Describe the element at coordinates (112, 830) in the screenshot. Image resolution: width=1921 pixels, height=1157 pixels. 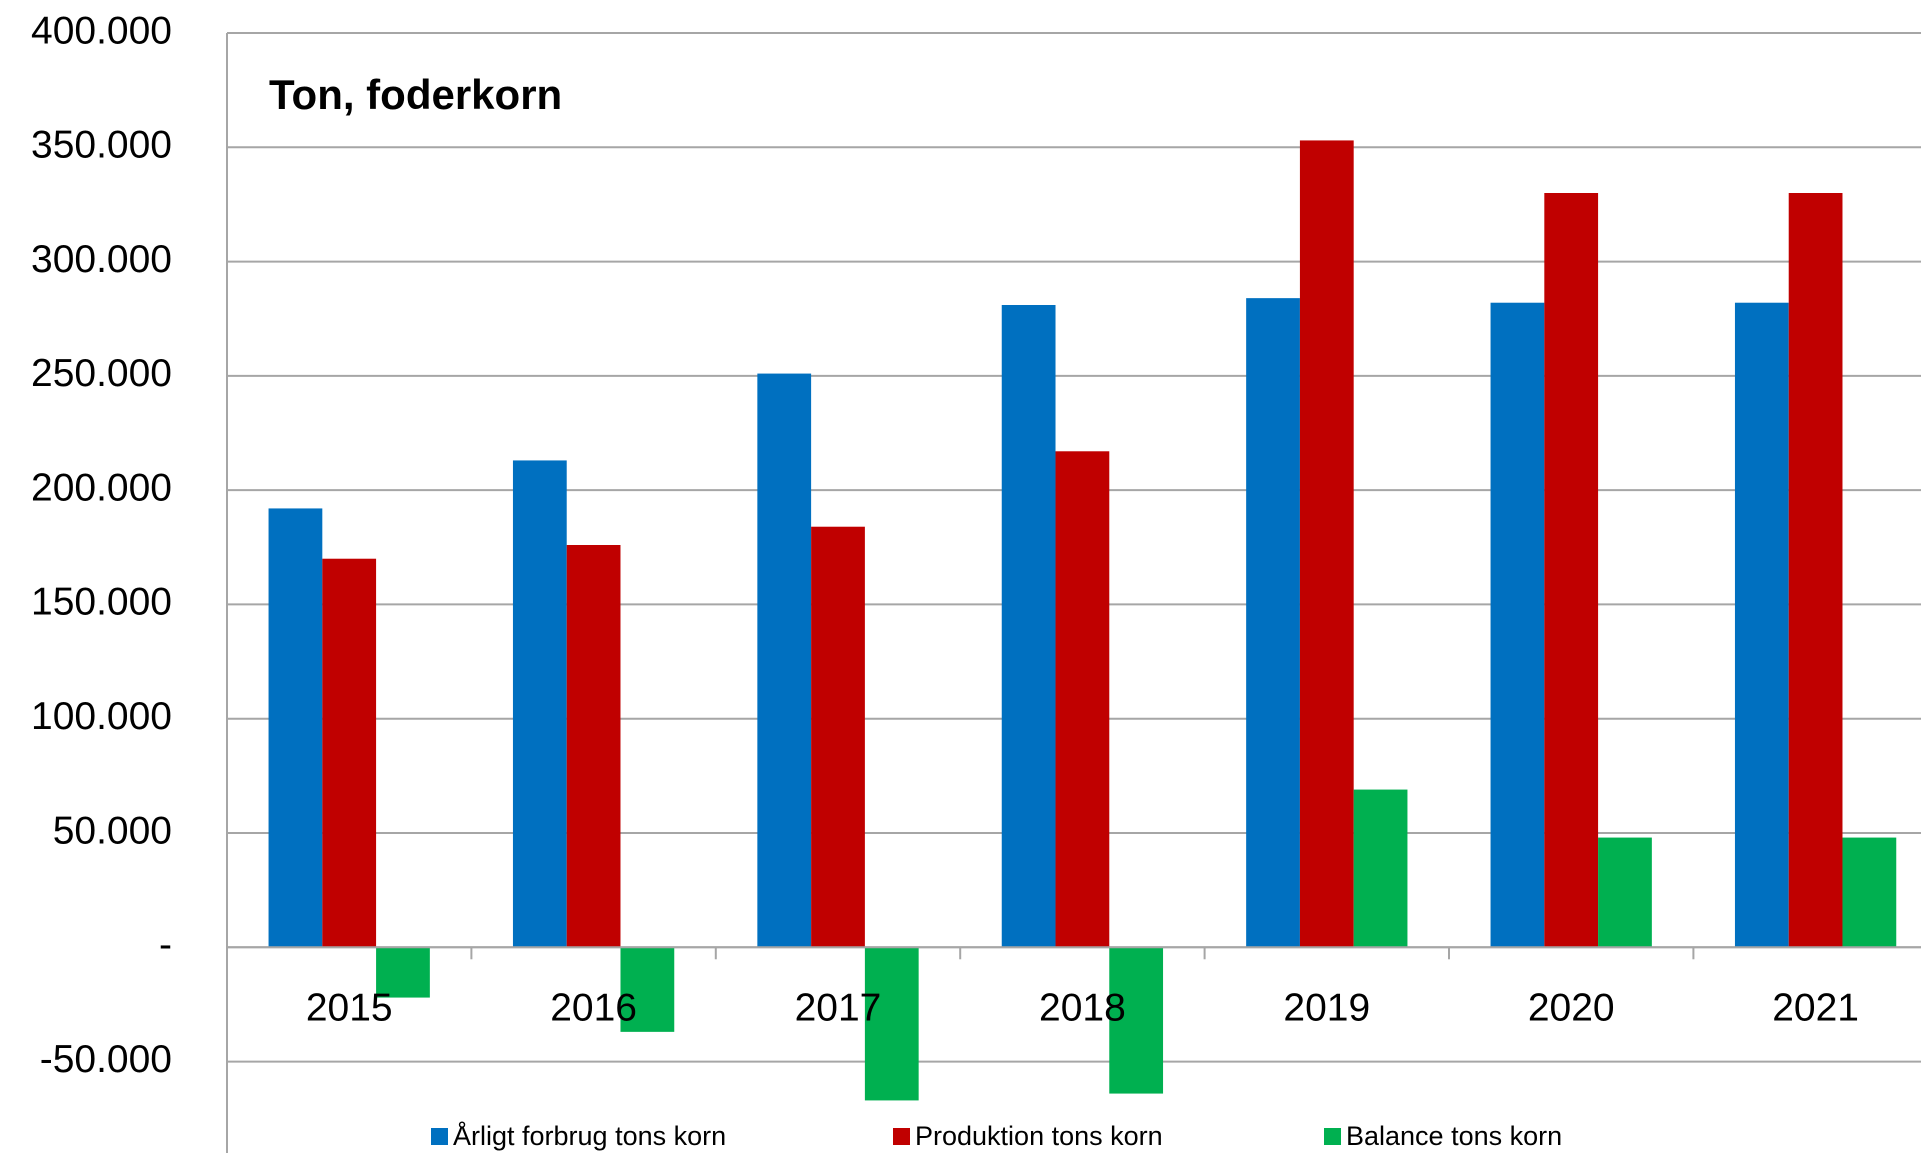
I see `y-tick-label: 50.000` at that location.